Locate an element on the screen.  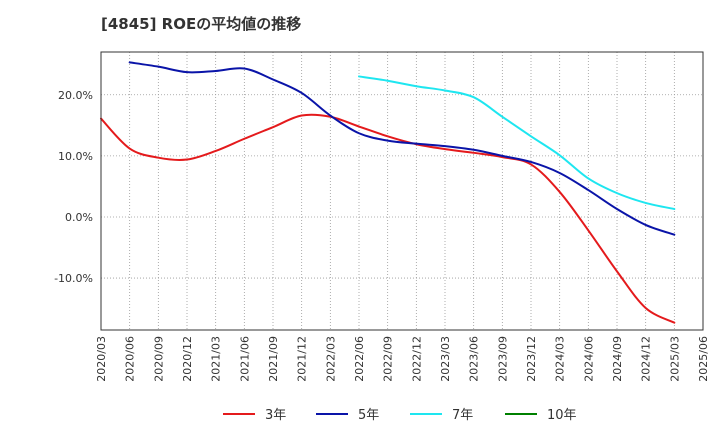
series-line-7年 is located at coordinates (517, 143).